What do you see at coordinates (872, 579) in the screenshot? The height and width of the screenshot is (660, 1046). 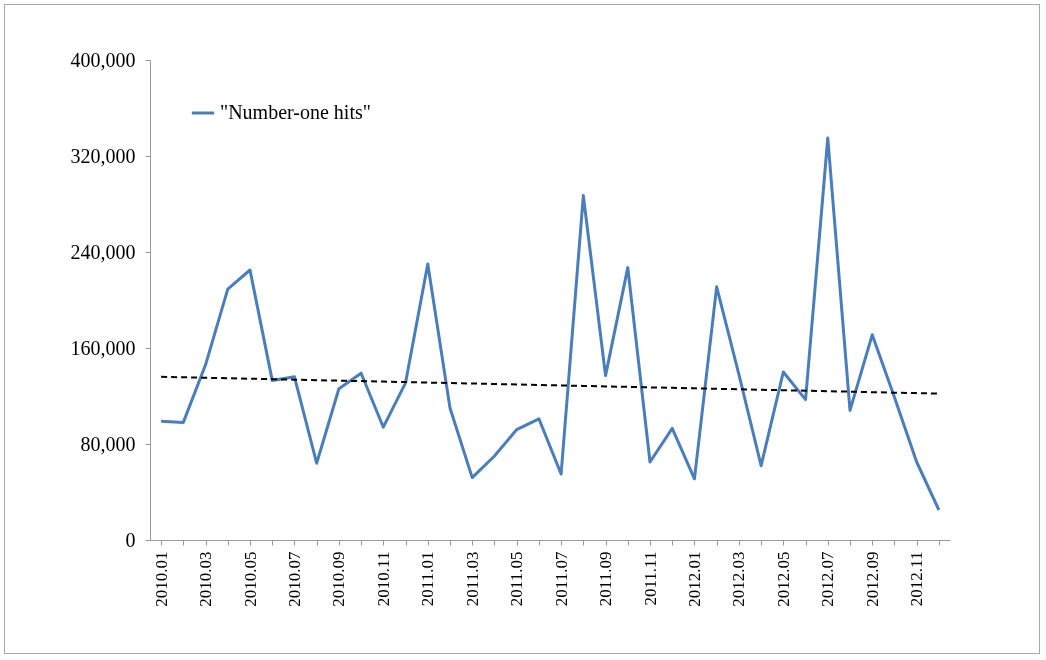 I see `x-tick-label: 2012.09` at bounding box center [872, 579].